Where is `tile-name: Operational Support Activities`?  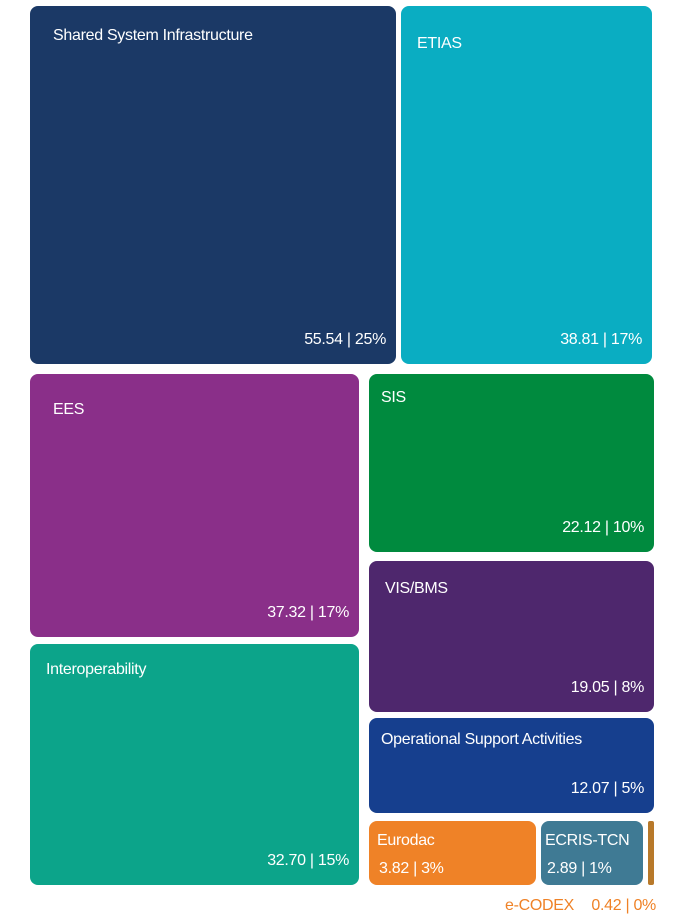 tile-name: Operational Support Activities is located at coordinates (481, 739).